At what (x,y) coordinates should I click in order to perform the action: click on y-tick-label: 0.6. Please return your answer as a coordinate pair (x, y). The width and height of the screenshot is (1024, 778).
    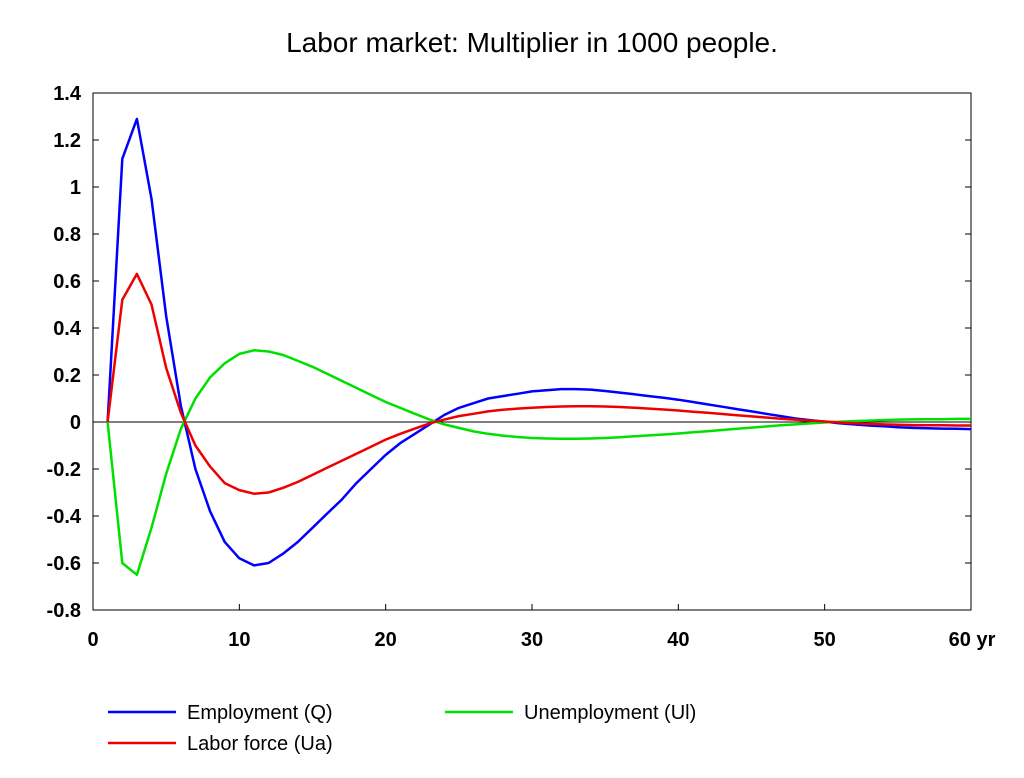
    Looking at the image, I should click on (67, 282).